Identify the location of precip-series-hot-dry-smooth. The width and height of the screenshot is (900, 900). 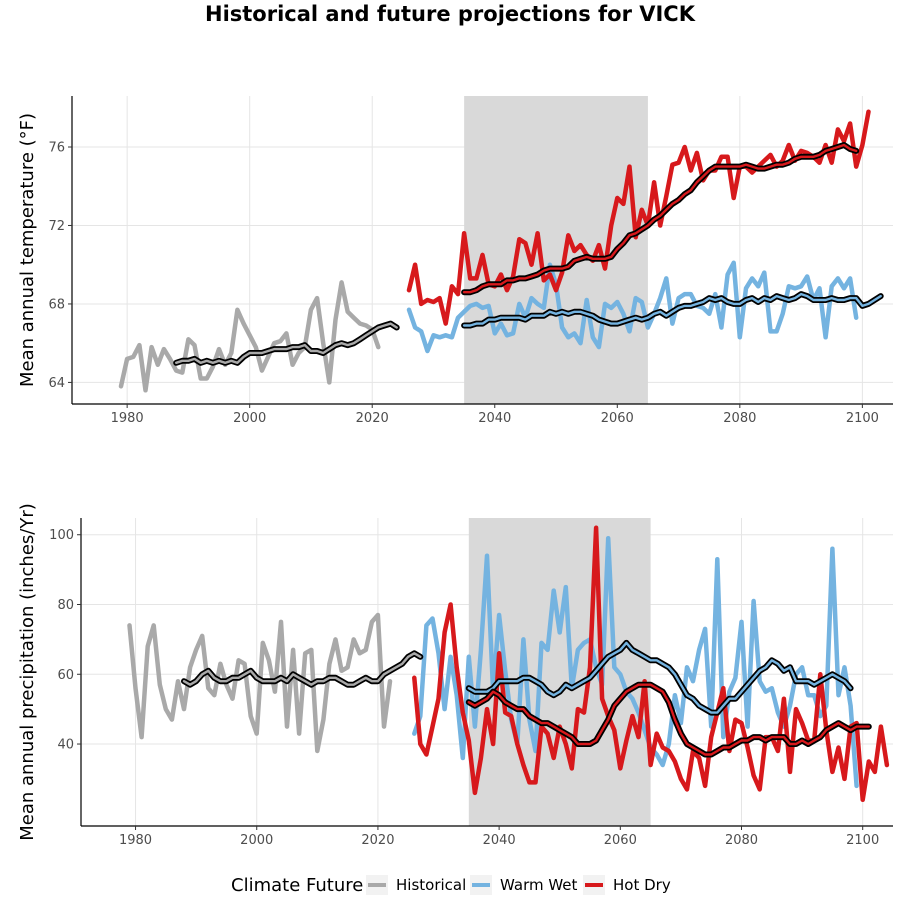
(668, 719).